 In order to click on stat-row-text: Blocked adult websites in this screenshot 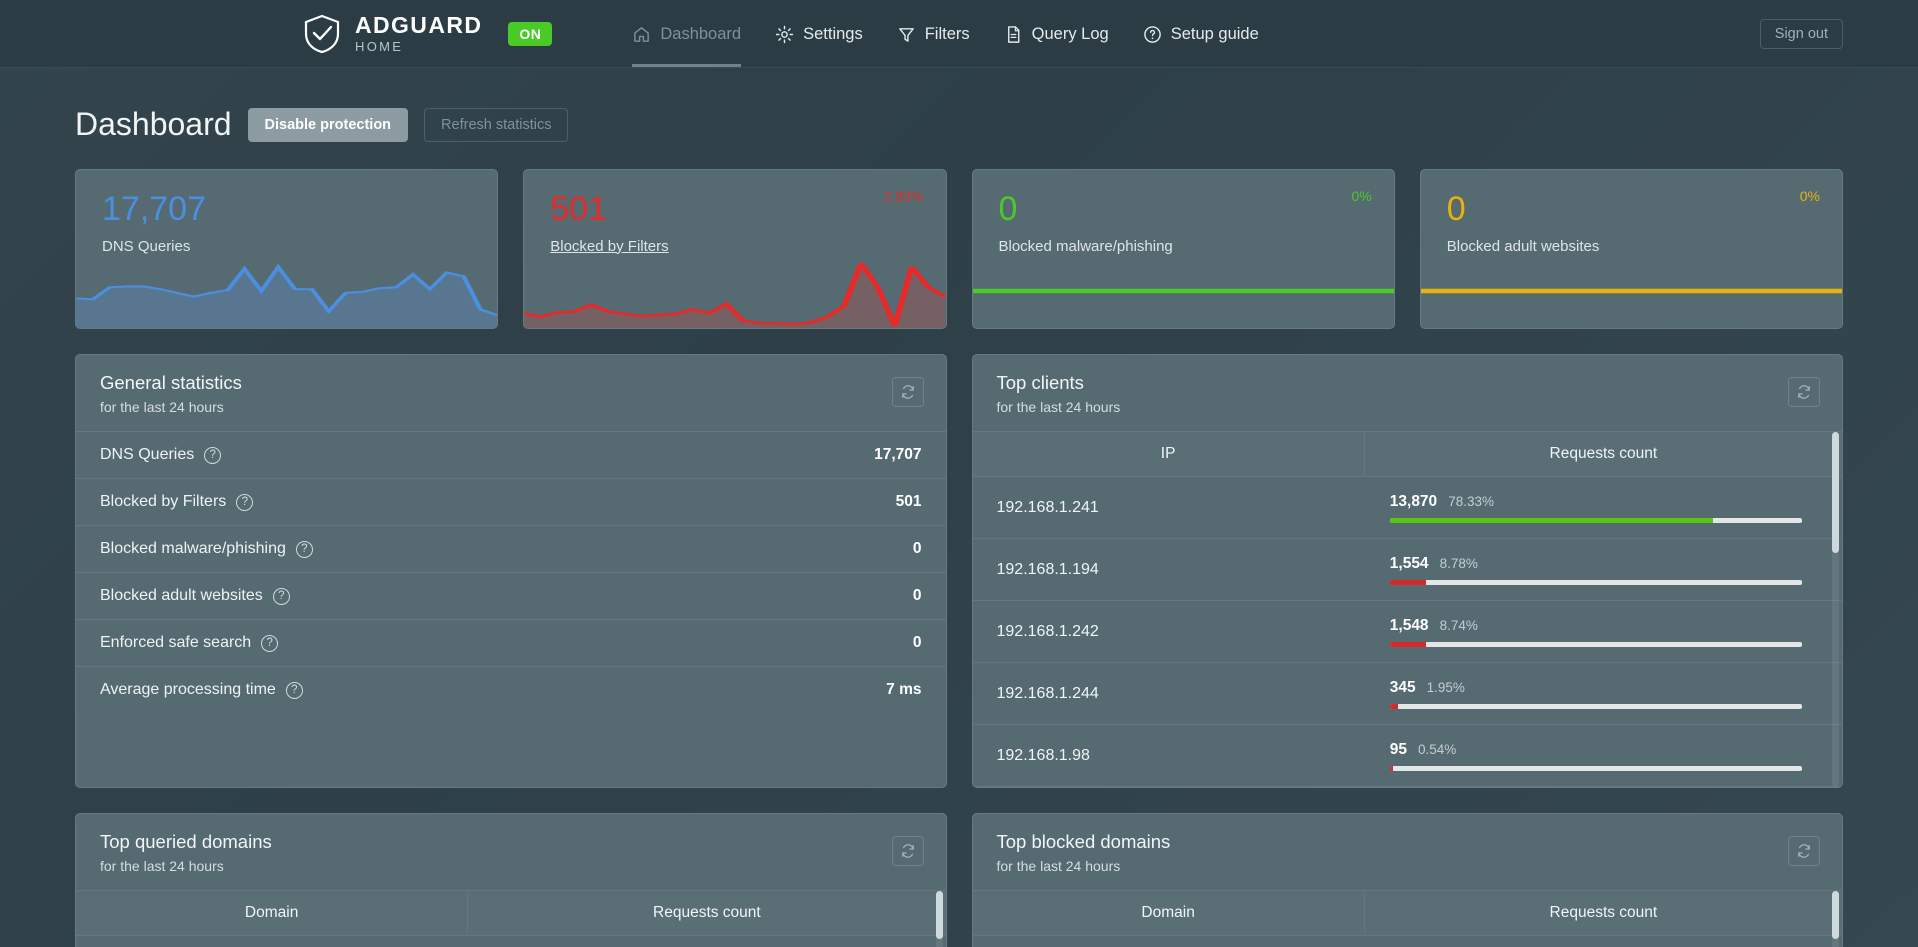, I will do `click(181, 595)`.